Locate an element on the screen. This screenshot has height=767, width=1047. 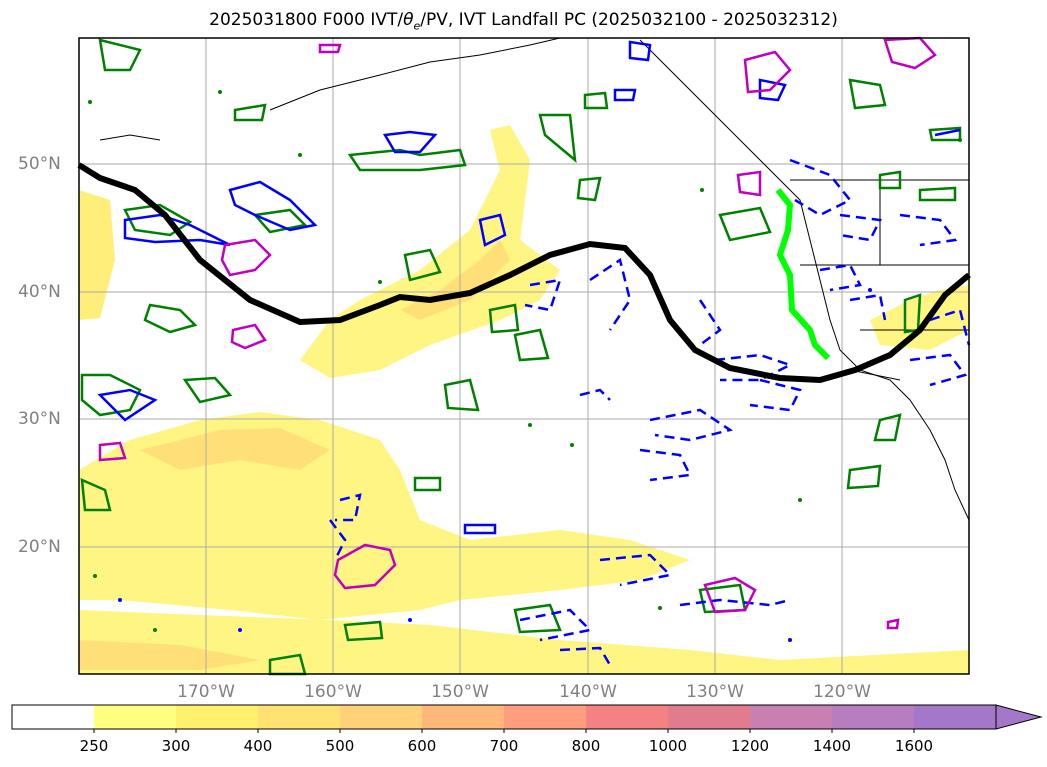
colorbar-extend-arrow is located at coordinates (1019, 717).